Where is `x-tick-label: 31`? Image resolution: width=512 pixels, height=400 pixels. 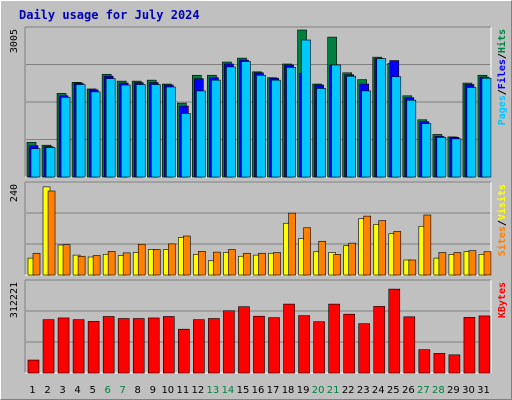 x-tick-label: 31 is located at coordinates (483, 390).